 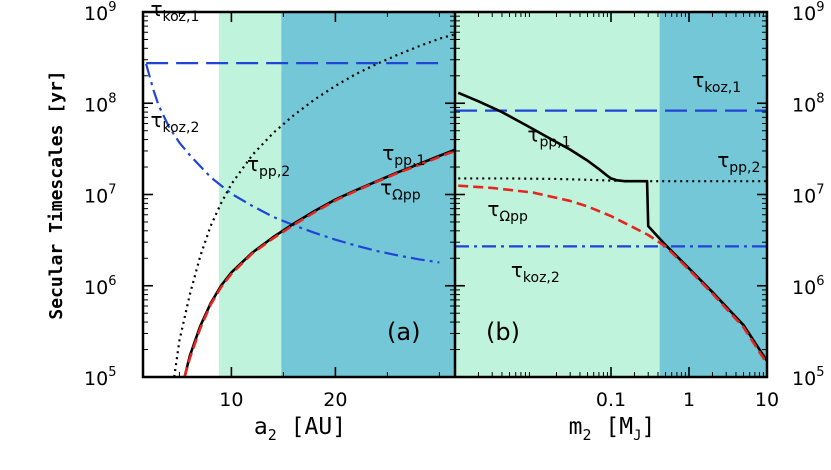 I want to click on annotation-b-koz-2: τkoz,2, so click(x=535, y=272).